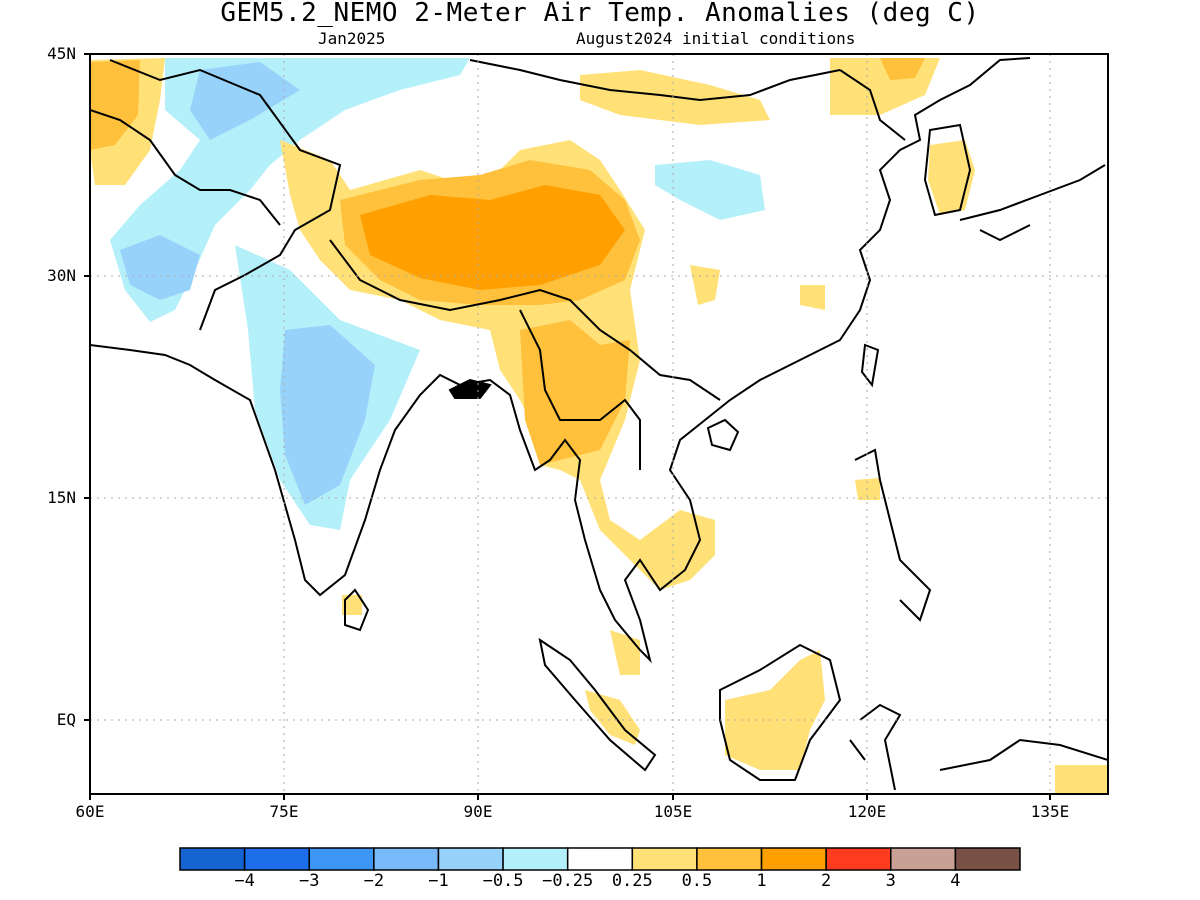 The width and height of the screenshot is (1200, 900). Describe the element at coordinates (503, 881) in the screenshot. I see `colorbar-label: −0.5` at that location.